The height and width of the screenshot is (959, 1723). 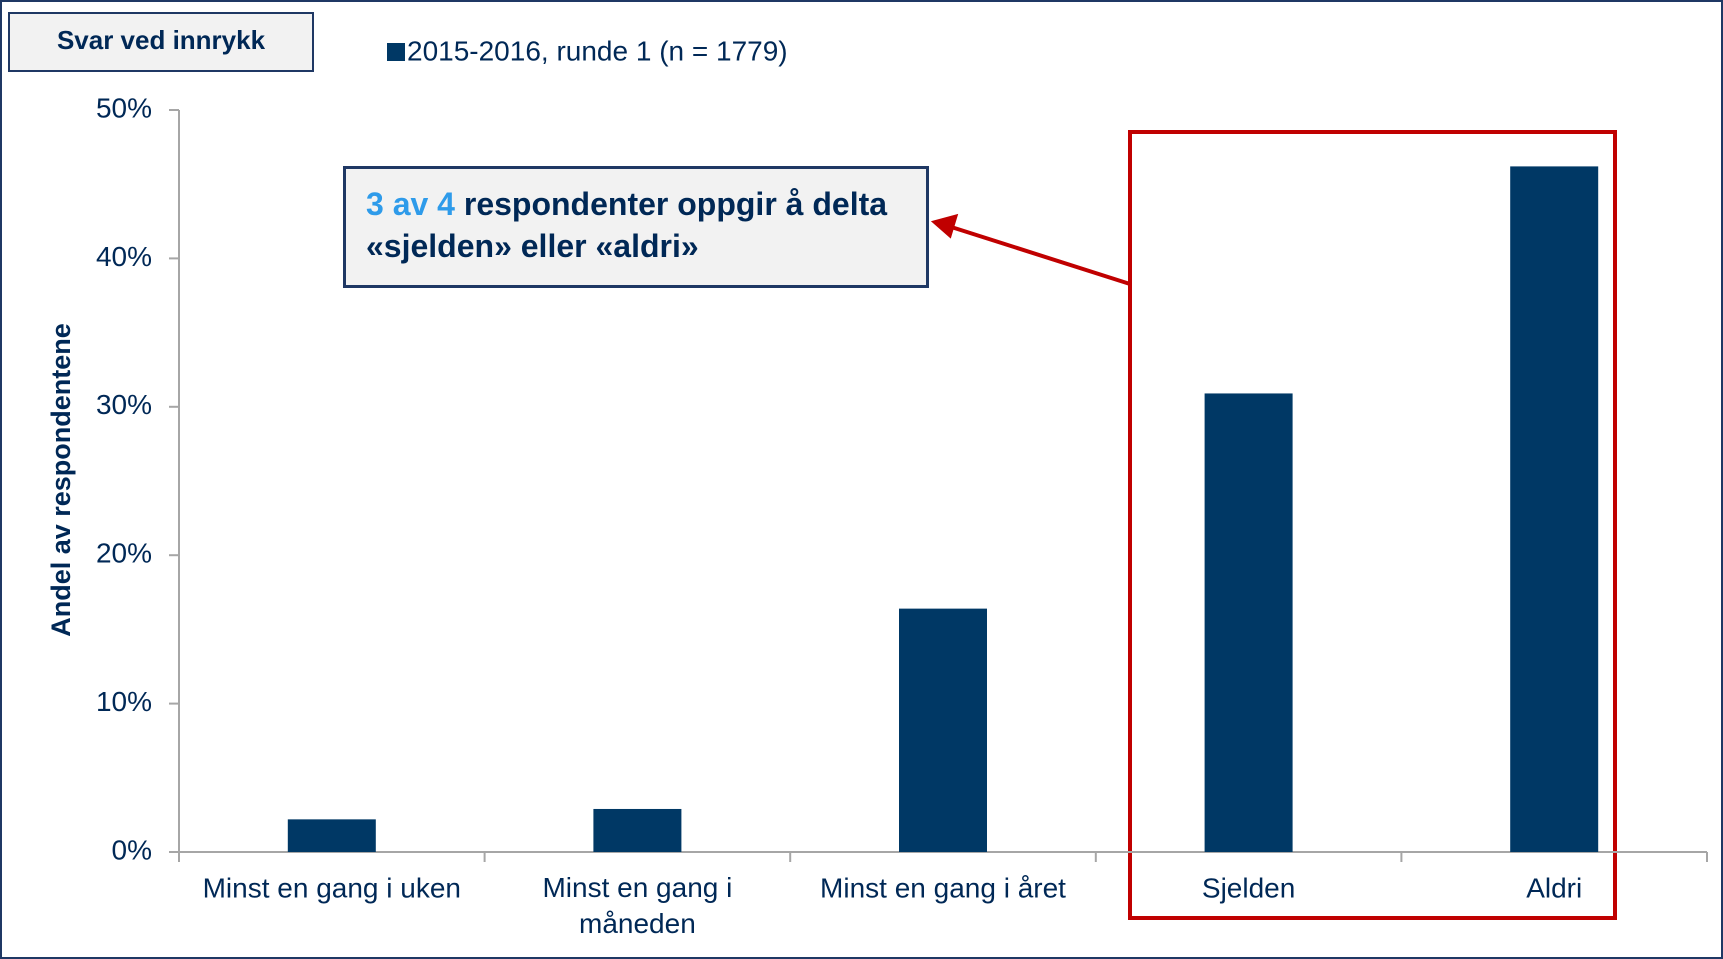 What do you see at coordinates (597, 50) in the screenshot?
I see `legend-label: 2015-2016, runde 1 (n = 1779)` at bounding box center [597, 50].